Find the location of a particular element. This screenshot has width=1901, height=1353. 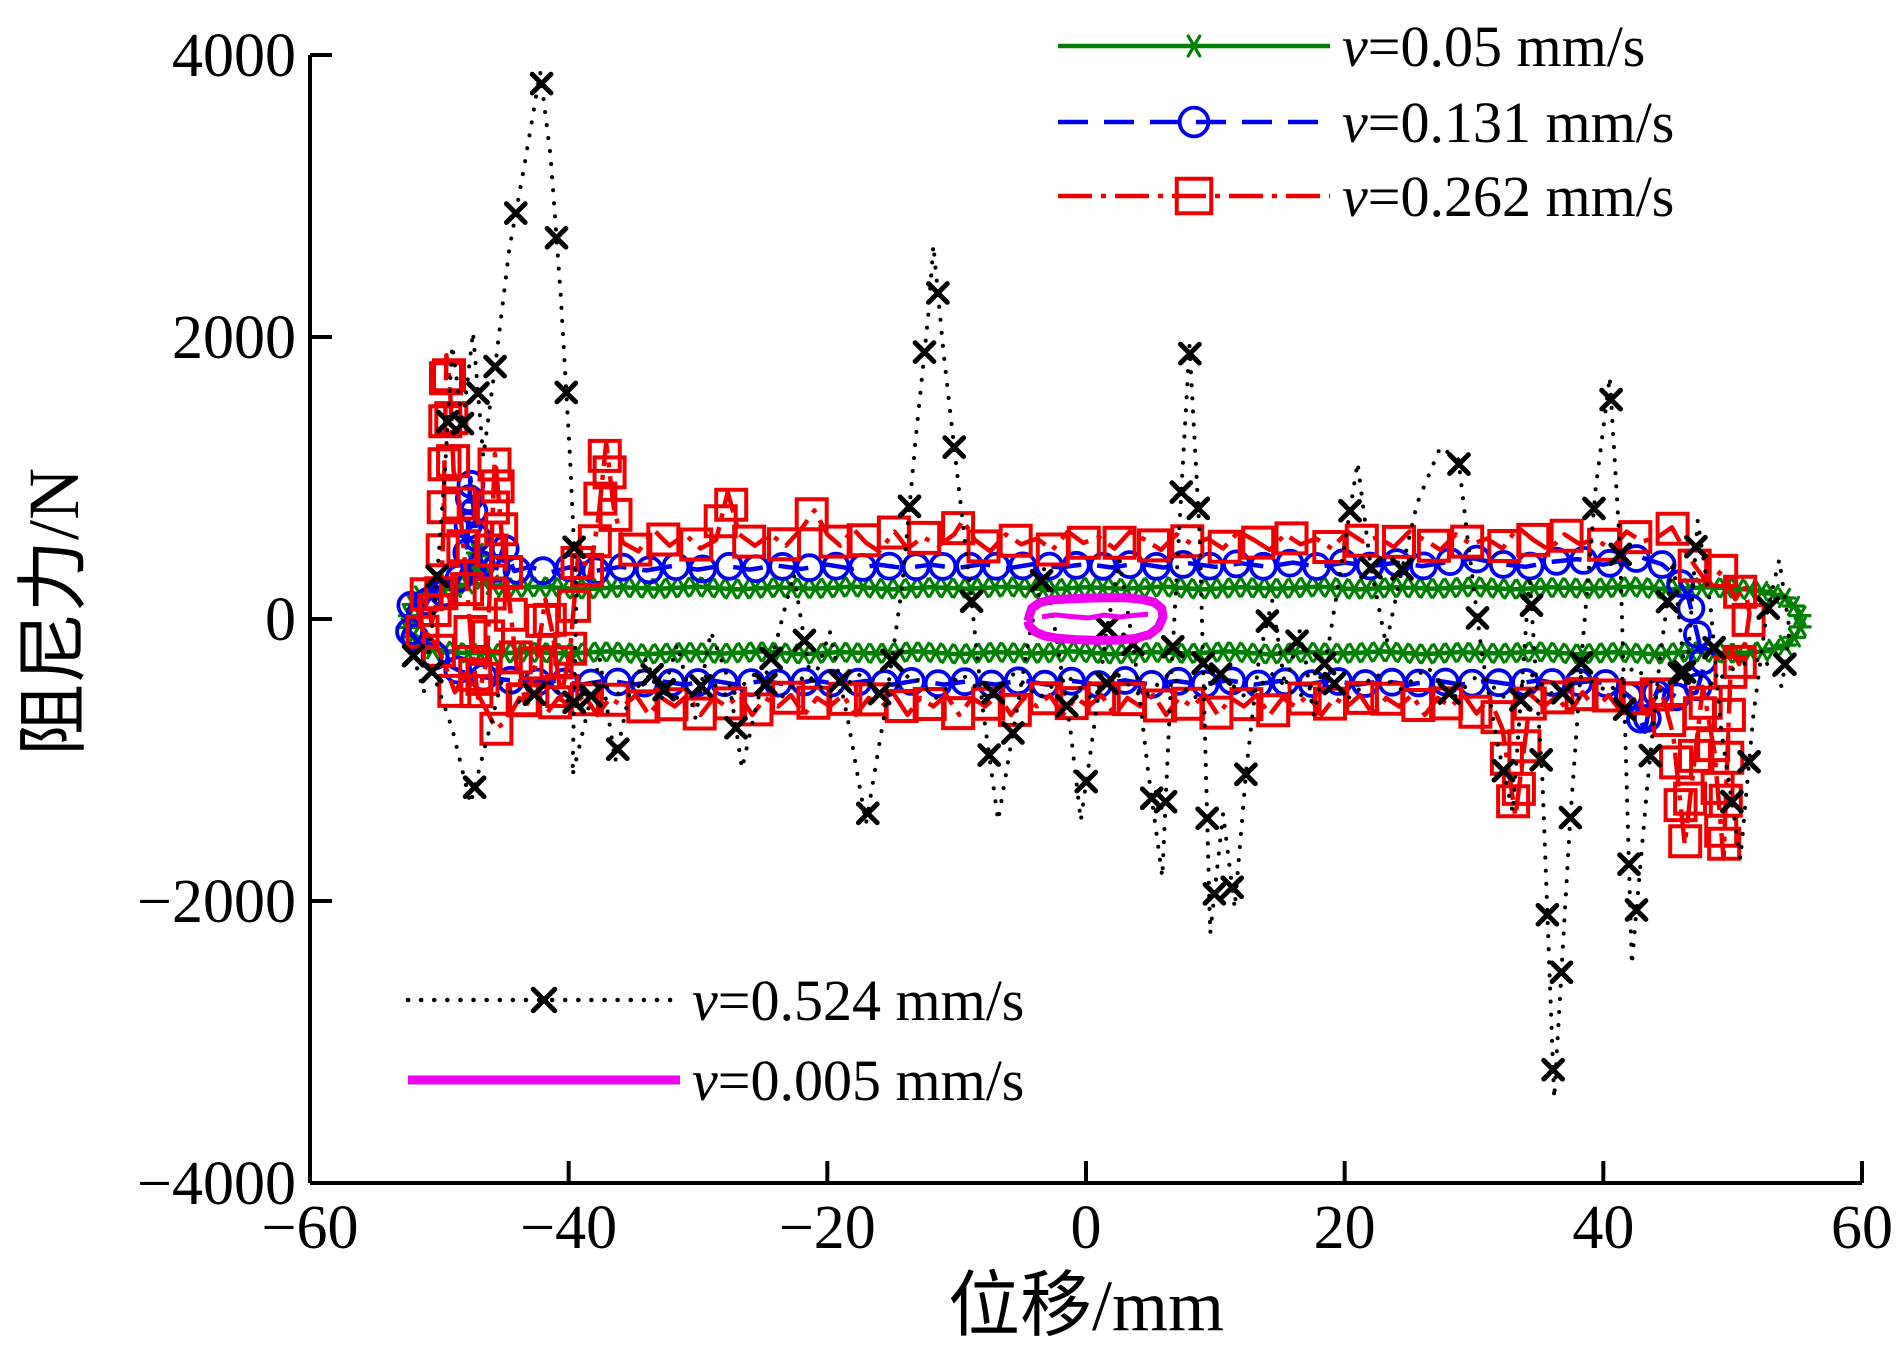

y-axis-label: 阻尼力/N is located at coordinates (54, 612).